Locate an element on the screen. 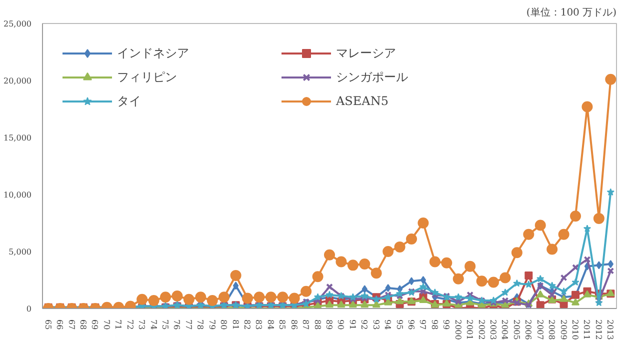  x-tick-label: 75 is located at coordinates (165, 325).